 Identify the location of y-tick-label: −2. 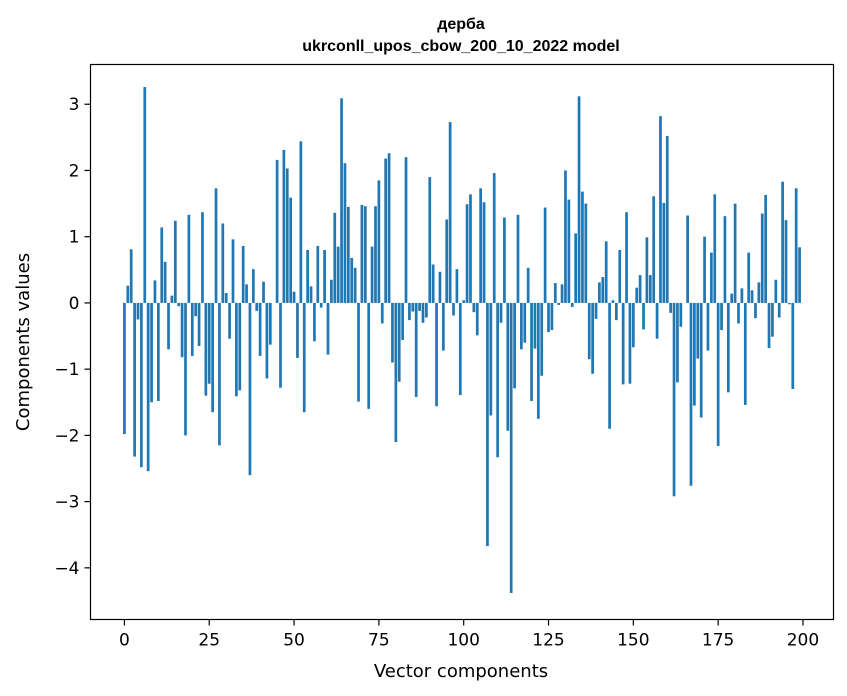
(66, 436).